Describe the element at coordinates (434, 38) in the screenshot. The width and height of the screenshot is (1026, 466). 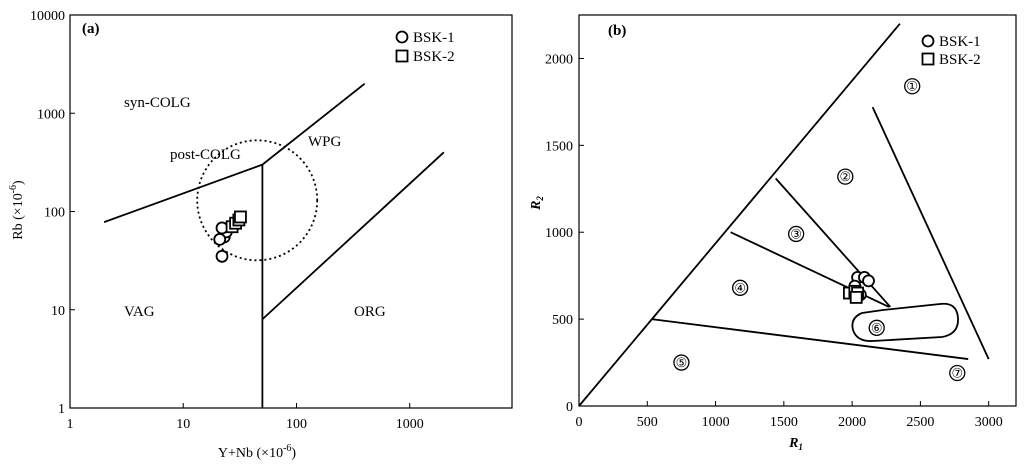
I see `legend-a-bsk1: BSK-1` at that location.